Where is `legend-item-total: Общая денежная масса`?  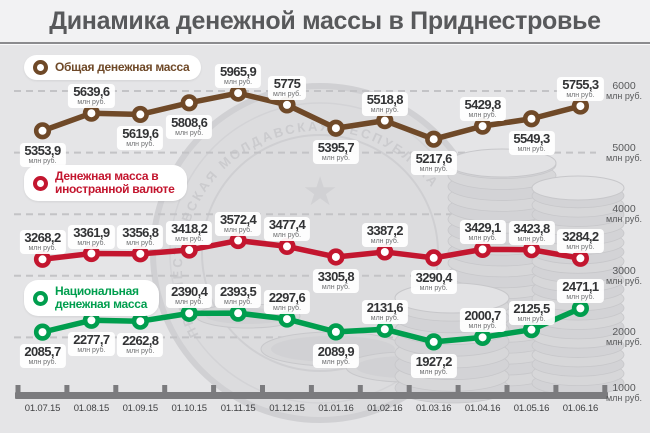
legend-item-total: Общая денежная масса is located at coordinates (113, 67).